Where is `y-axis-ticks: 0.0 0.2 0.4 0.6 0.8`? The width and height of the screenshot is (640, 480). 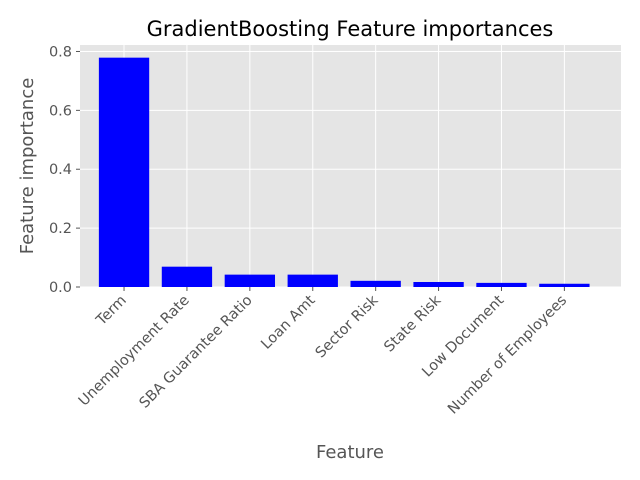
y-axis-ticks: 0.0 0.2 0.4 0.6 0.8 is located at coordinates (64, 170).